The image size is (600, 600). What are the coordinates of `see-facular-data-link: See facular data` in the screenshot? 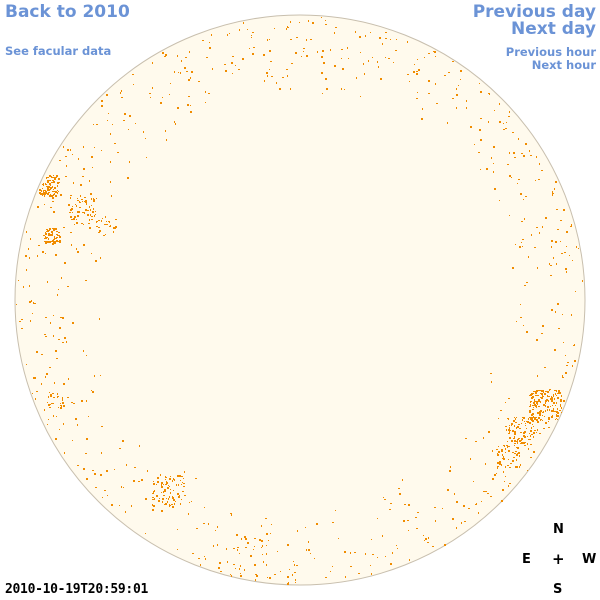 It's located at (58, 51).